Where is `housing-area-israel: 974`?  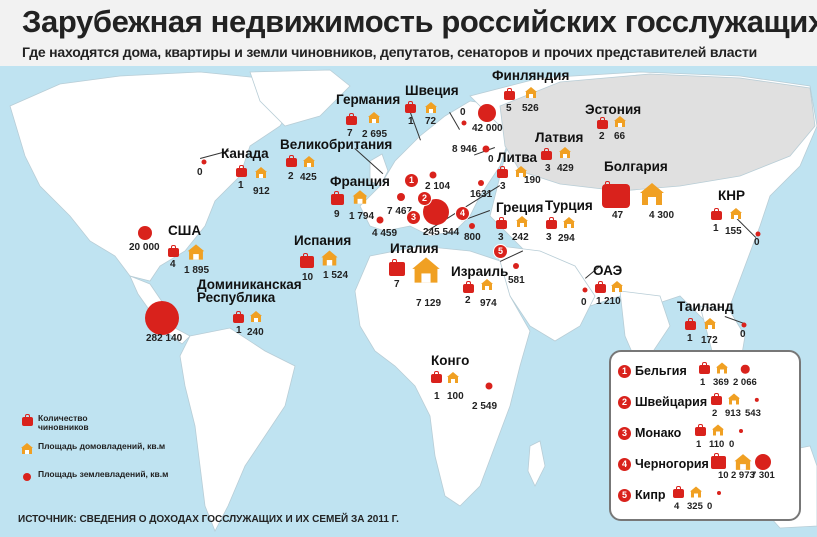
housing-area-israel: 974 is located at coordinates (488, 303).